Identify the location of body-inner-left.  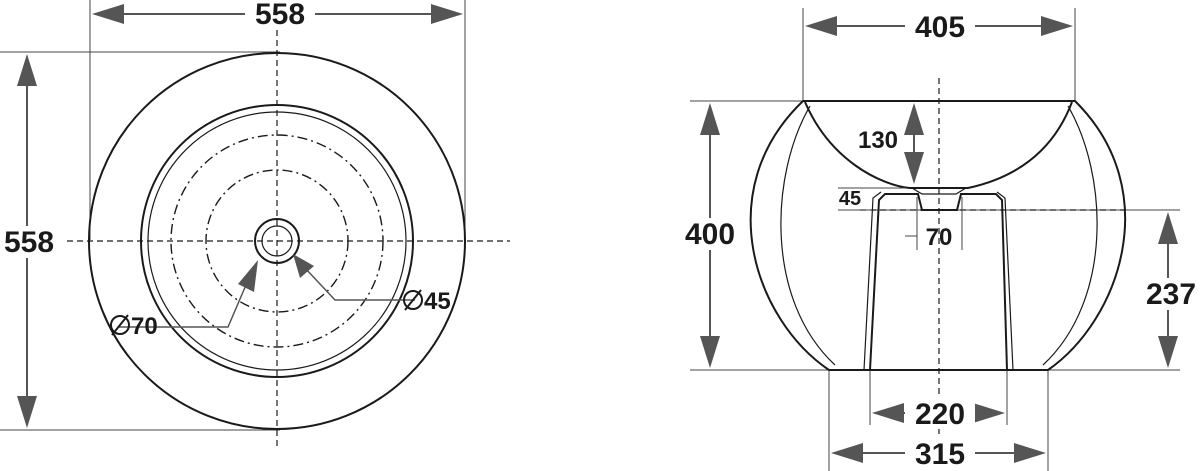
(808, 235).